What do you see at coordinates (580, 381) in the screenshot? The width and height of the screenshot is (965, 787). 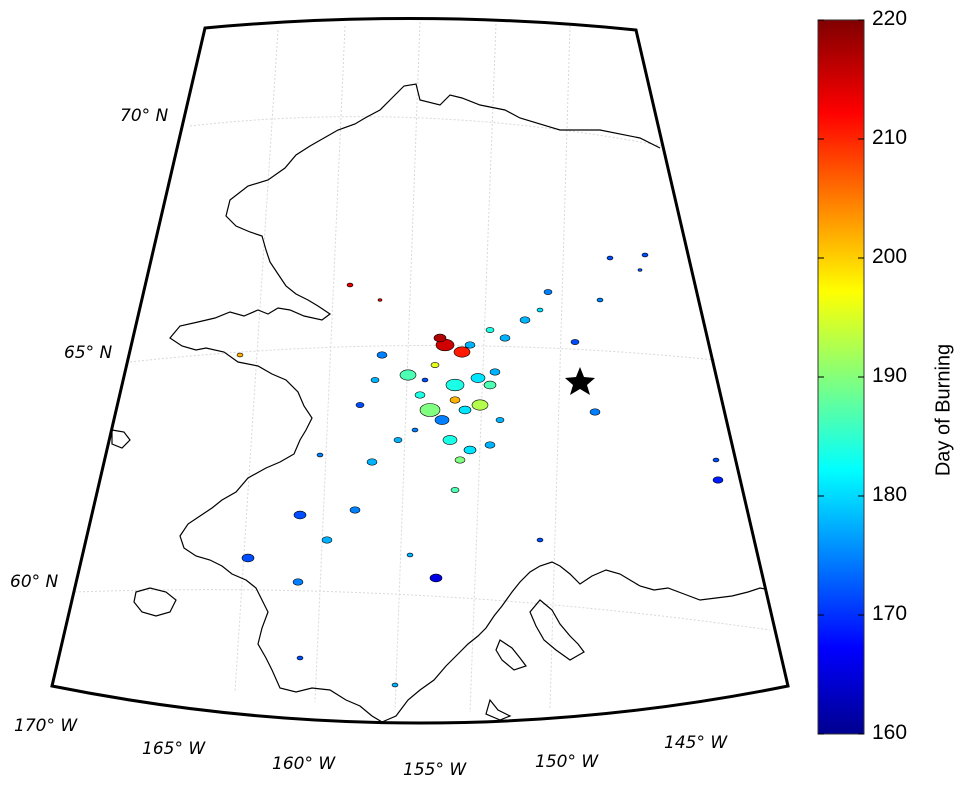 I see `star-marker` at bounding box center [580, 381].